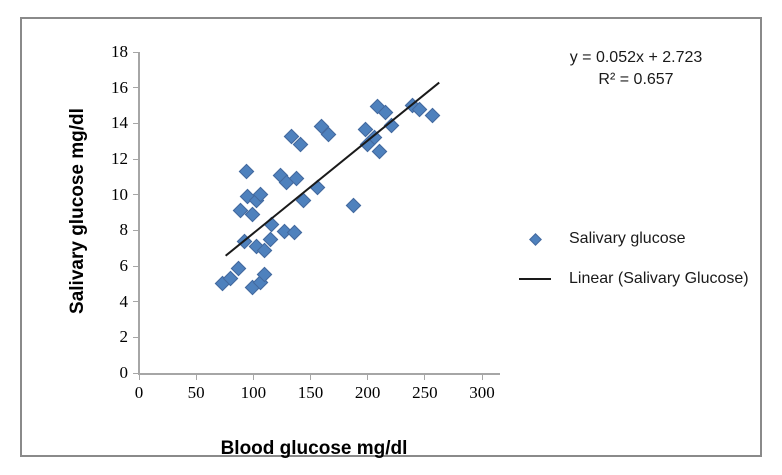 This screenshot has height=475, width=782. I want to click on y-tick-label: 10, so click(119, 194).